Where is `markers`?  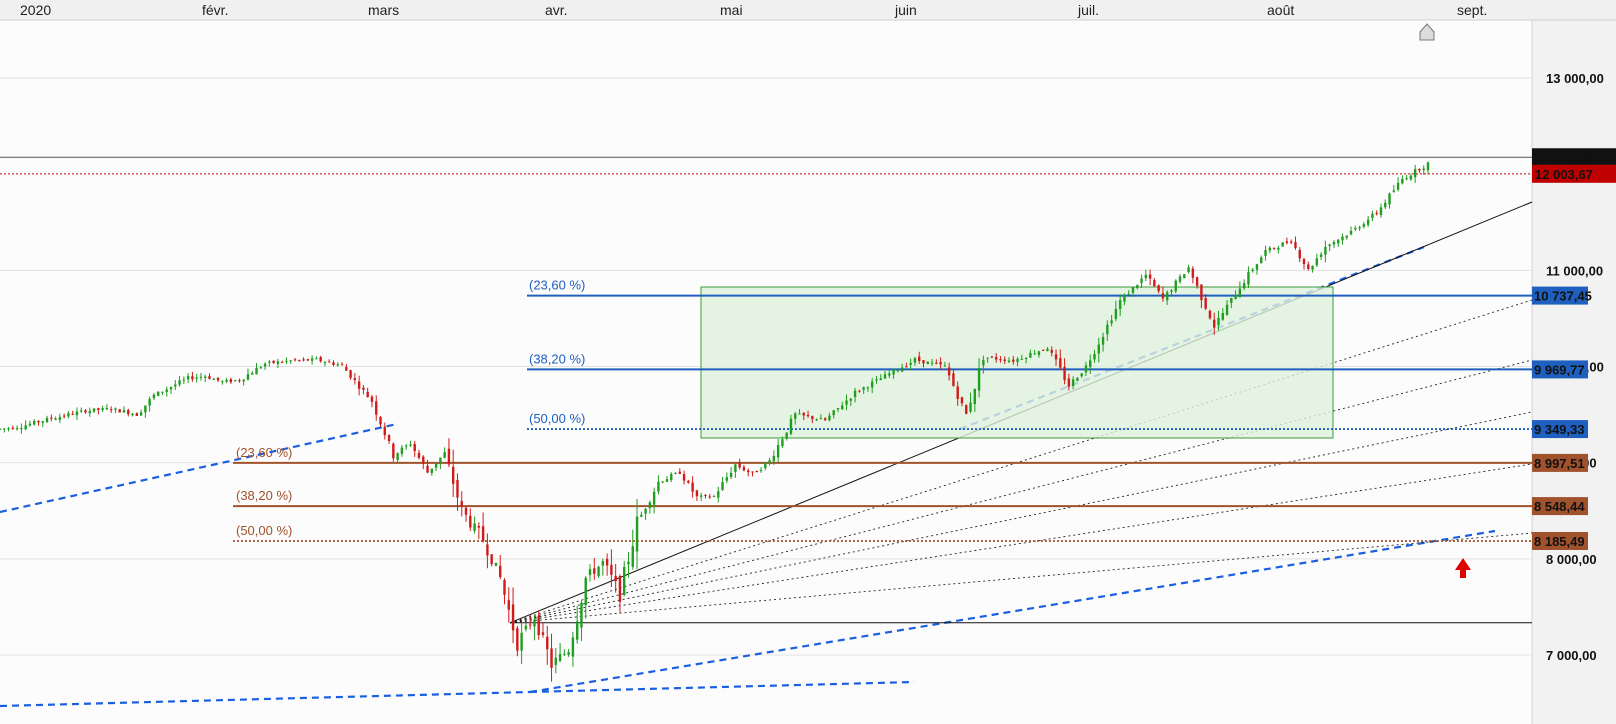 markers is located at coordinates (1445, 300).